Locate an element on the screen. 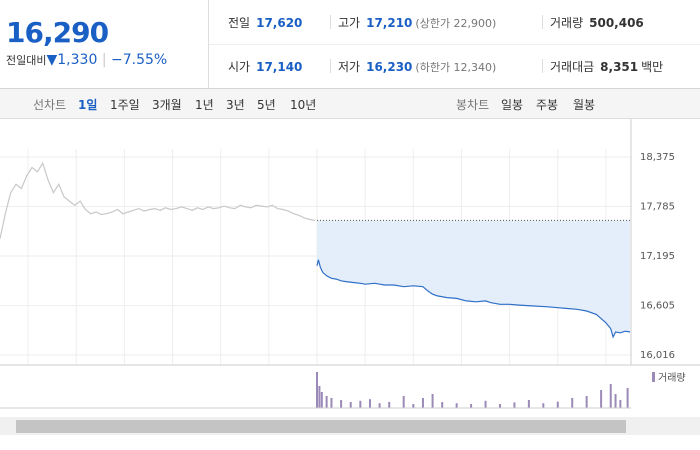  tab: 1주일 is located at coordinates (125, 105).